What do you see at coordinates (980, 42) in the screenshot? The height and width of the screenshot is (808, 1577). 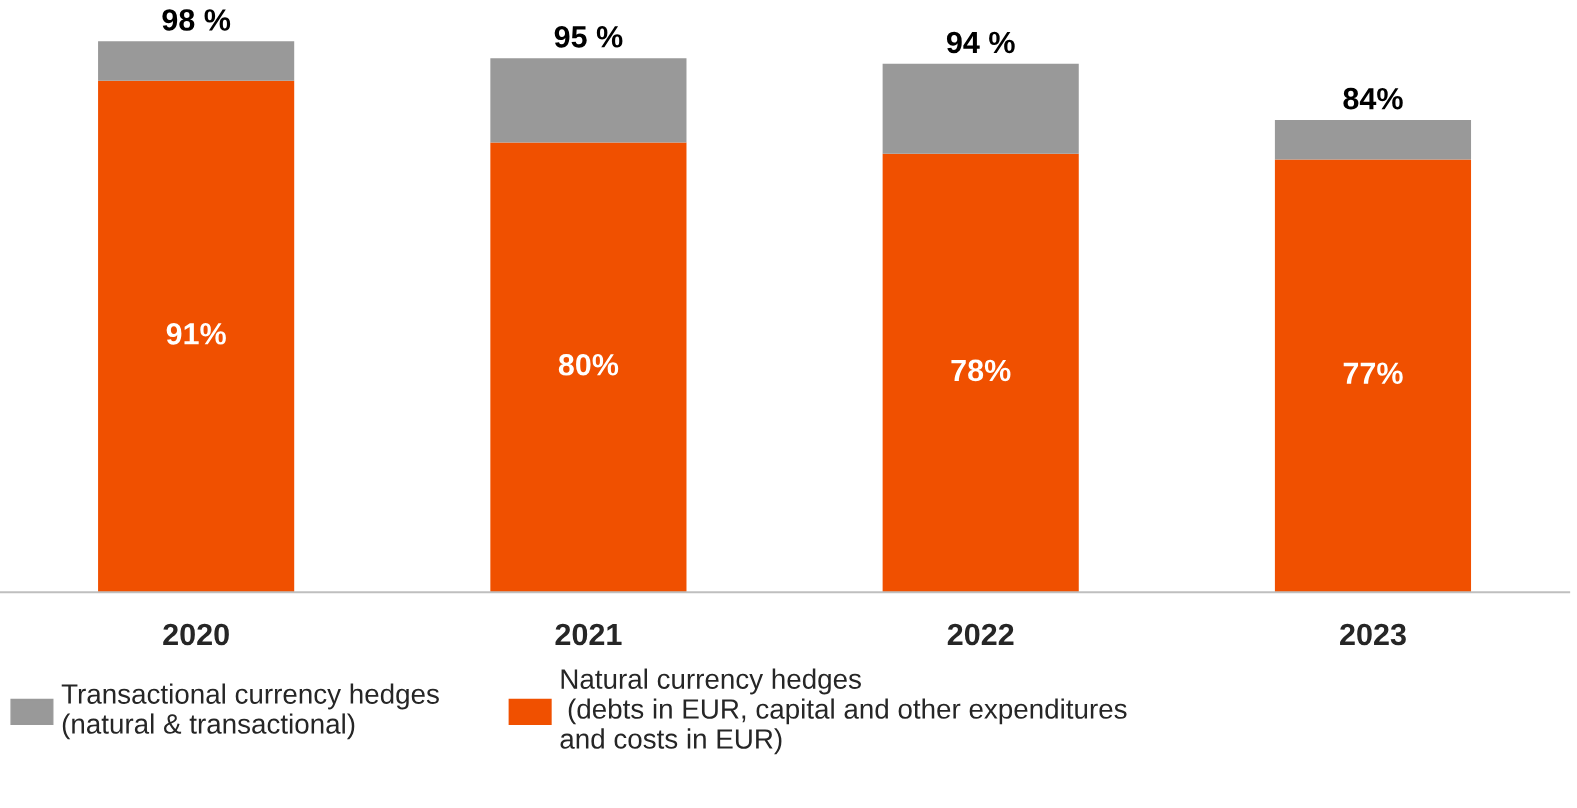 I see `total-label: 94 %` at bounding box center [980, 42].